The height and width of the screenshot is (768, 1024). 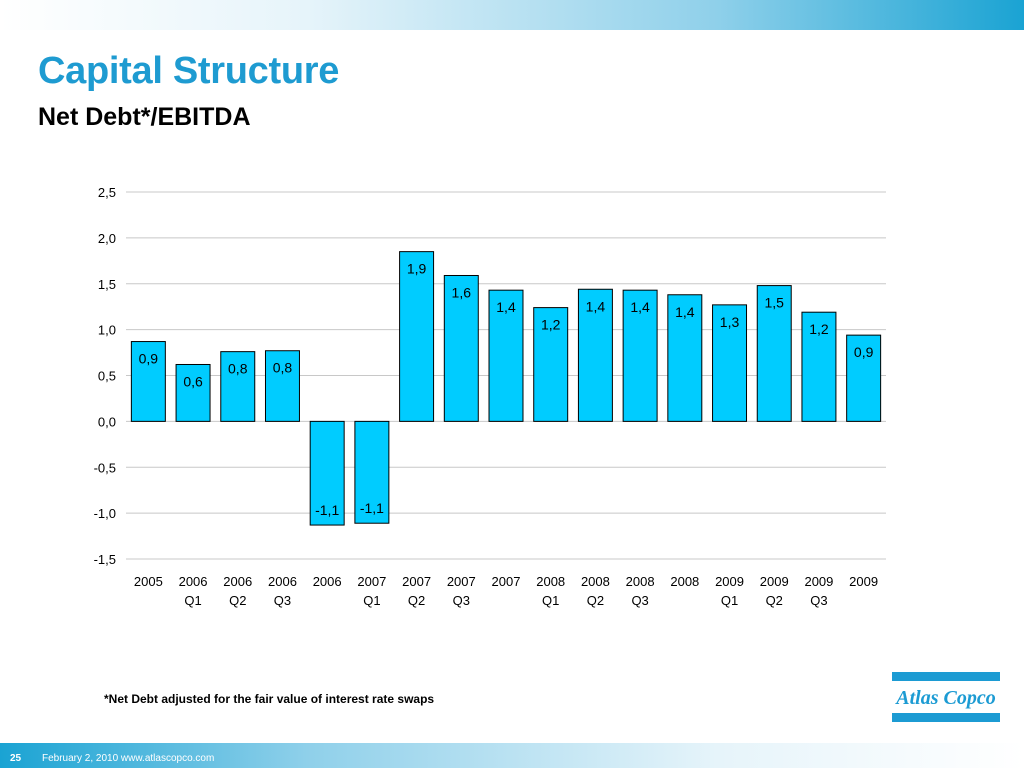 I want to click on y-tick-label: 0,5, so click(x=107, y=376).